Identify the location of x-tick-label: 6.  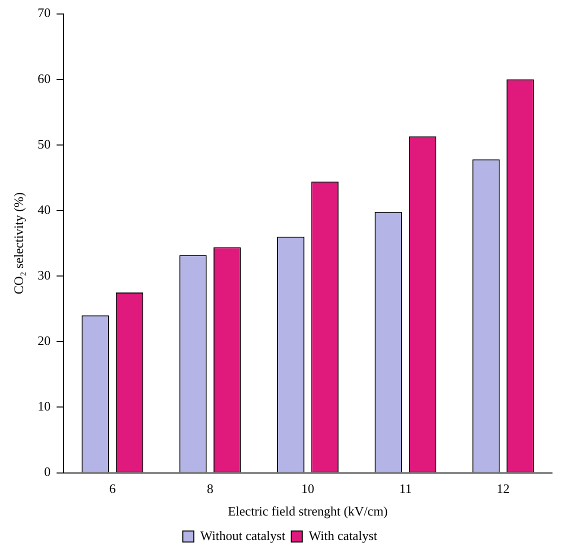
(112, 488).